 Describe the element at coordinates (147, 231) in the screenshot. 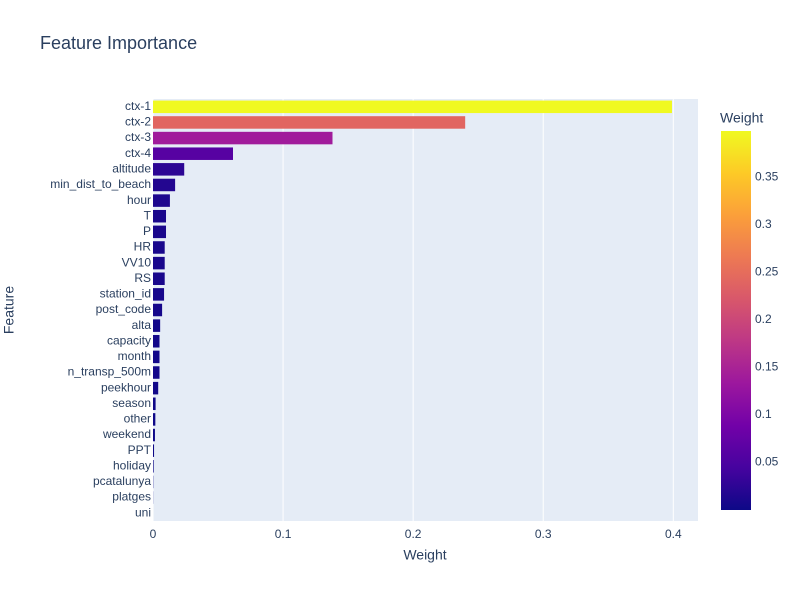

I see `y-tick-label: P` at that location.